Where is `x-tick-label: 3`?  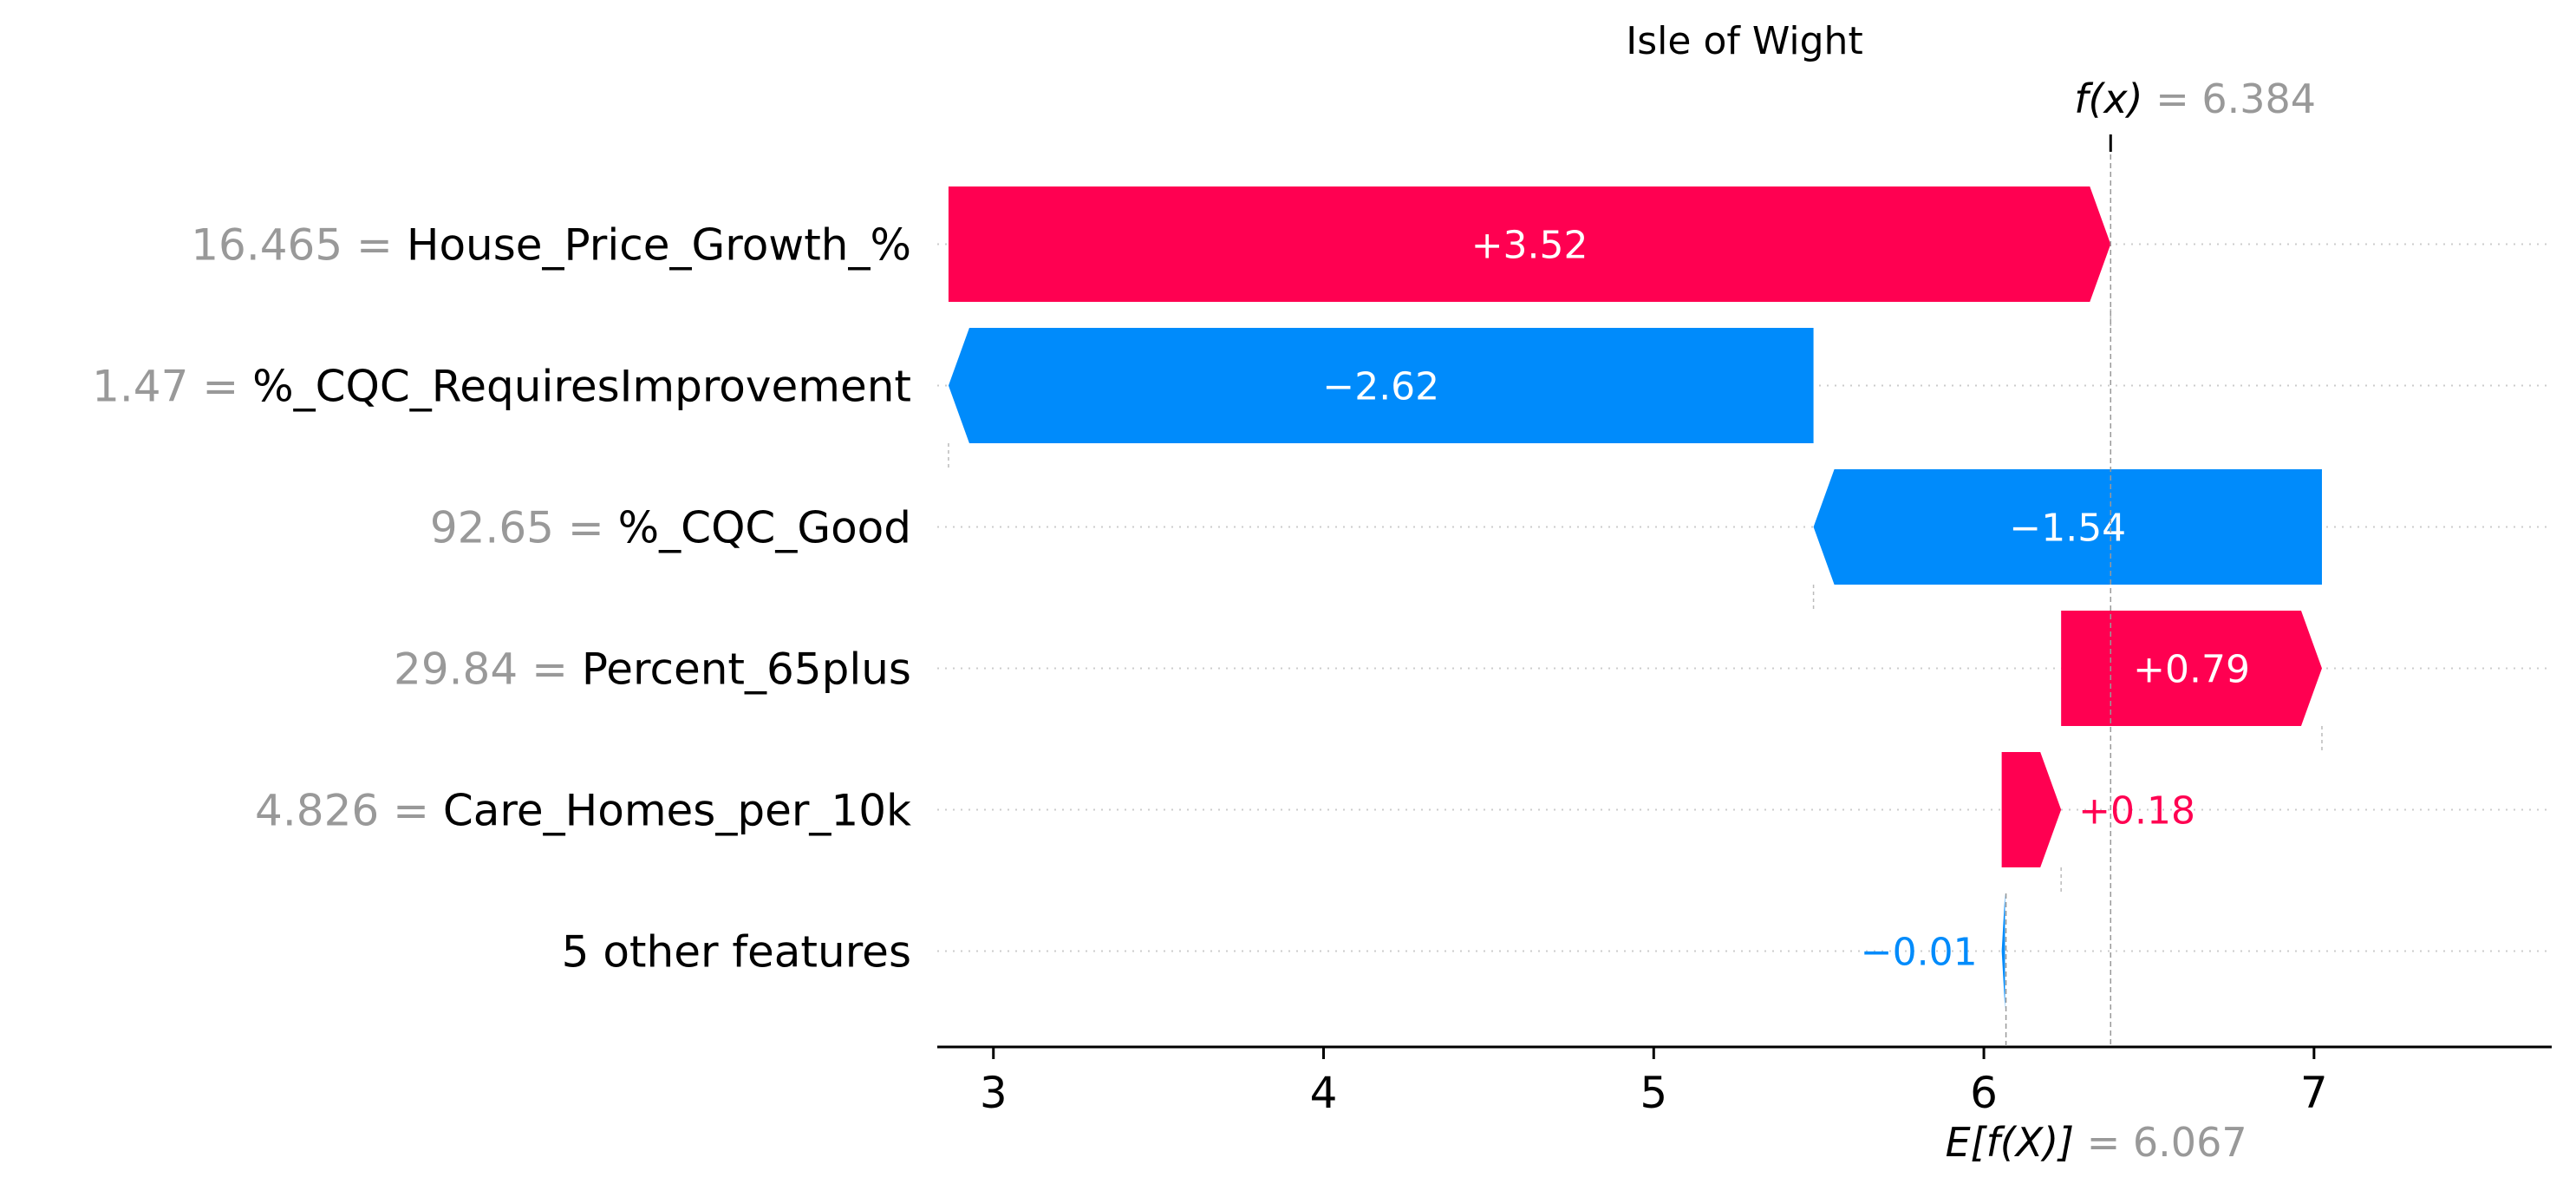
x-tick-label: 3 is located at coordinates (994, 1093).